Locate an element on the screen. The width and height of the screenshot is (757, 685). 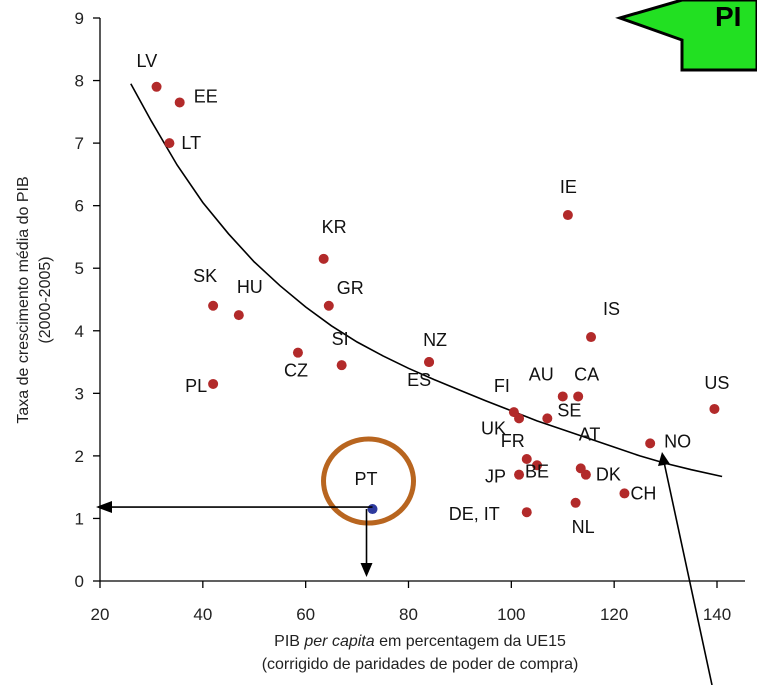
left-arrow-icon is located at coordinates (686, 36).